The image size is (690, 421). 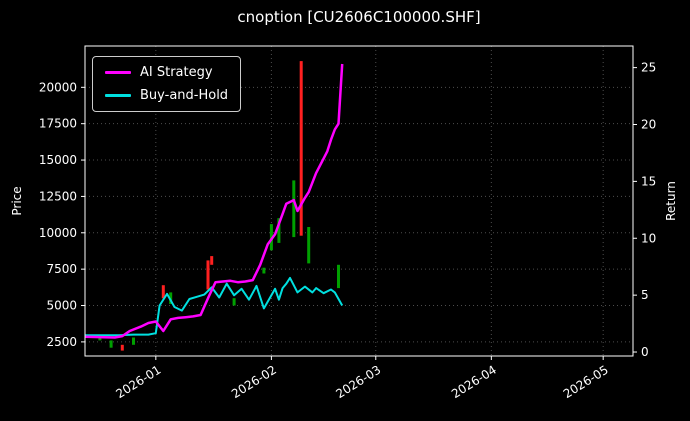 I want to click on y-tick-label-right: 0, so click(x=645, y=352).